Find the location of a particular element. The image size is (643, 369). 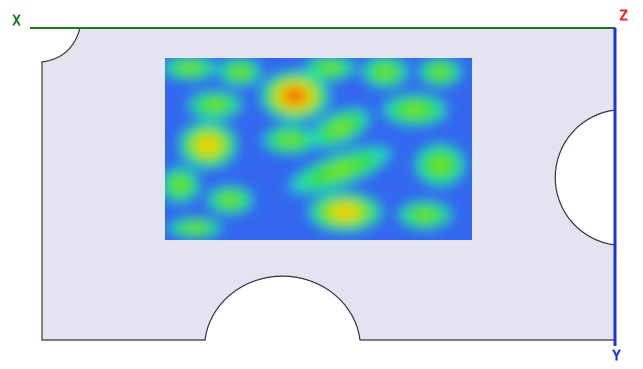

z-axis-label: Z is located at coordinates (623, 16).